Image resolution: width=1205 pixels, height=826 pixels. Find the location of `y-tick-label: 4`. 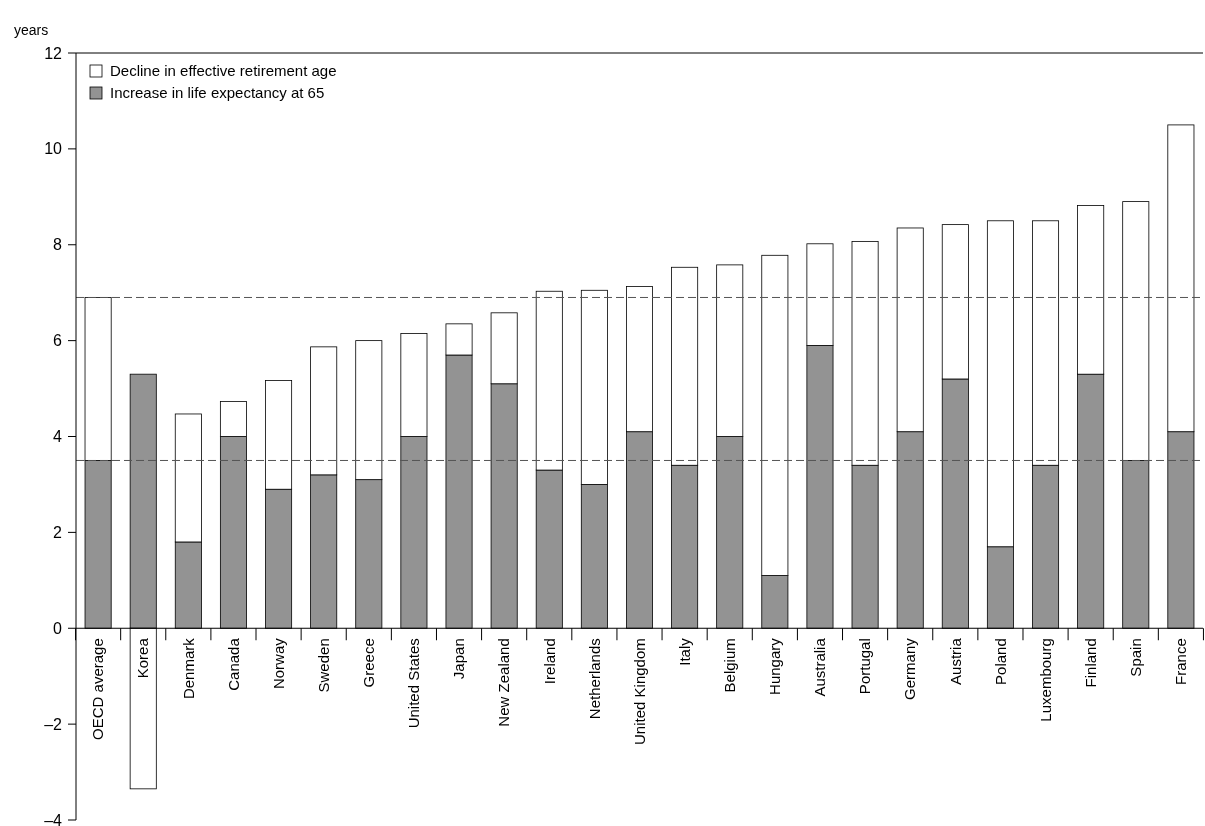

y-tick-label: 4 is located at coordinates (58, 437).